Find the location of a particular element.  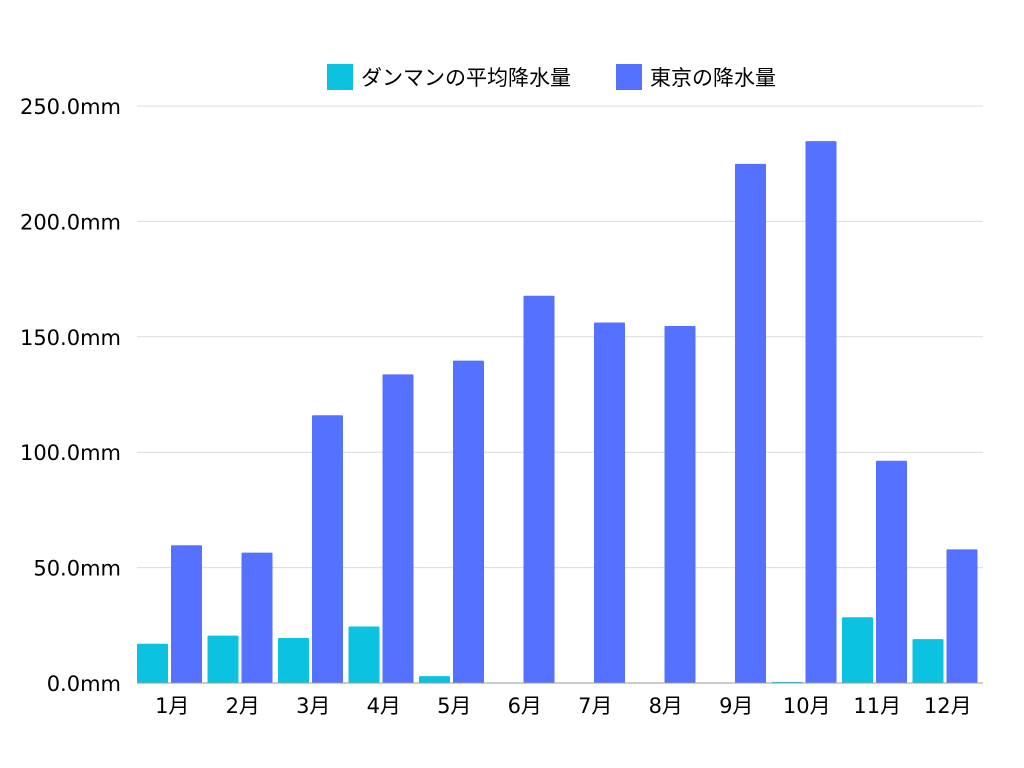

x-tick-label: 8月 is located at coordinates (666, 706).